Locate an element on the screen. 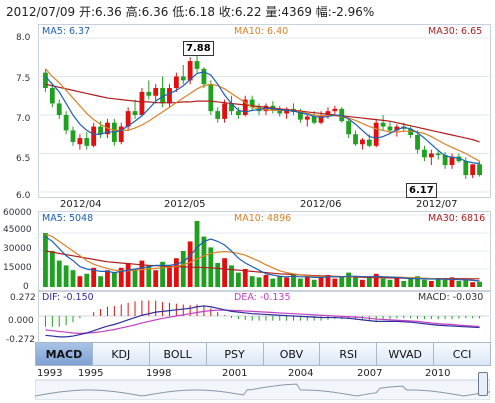 This screenshot has height=403, width=495. volume-y-tick: 30000 is located at coordinates (17, 249).